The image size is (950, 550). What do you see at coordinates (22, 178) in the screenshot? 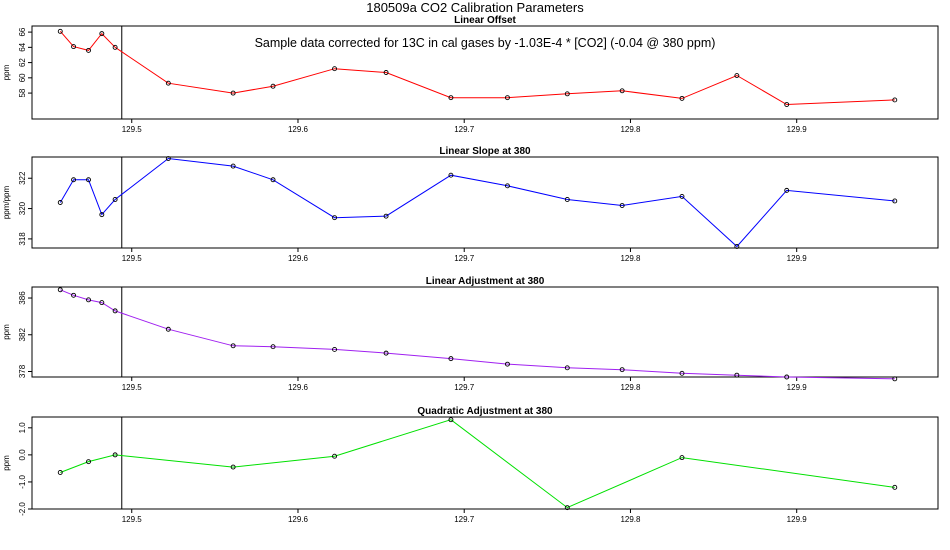
I see `y-tick-label: 322` at bounding box center [22, 178].